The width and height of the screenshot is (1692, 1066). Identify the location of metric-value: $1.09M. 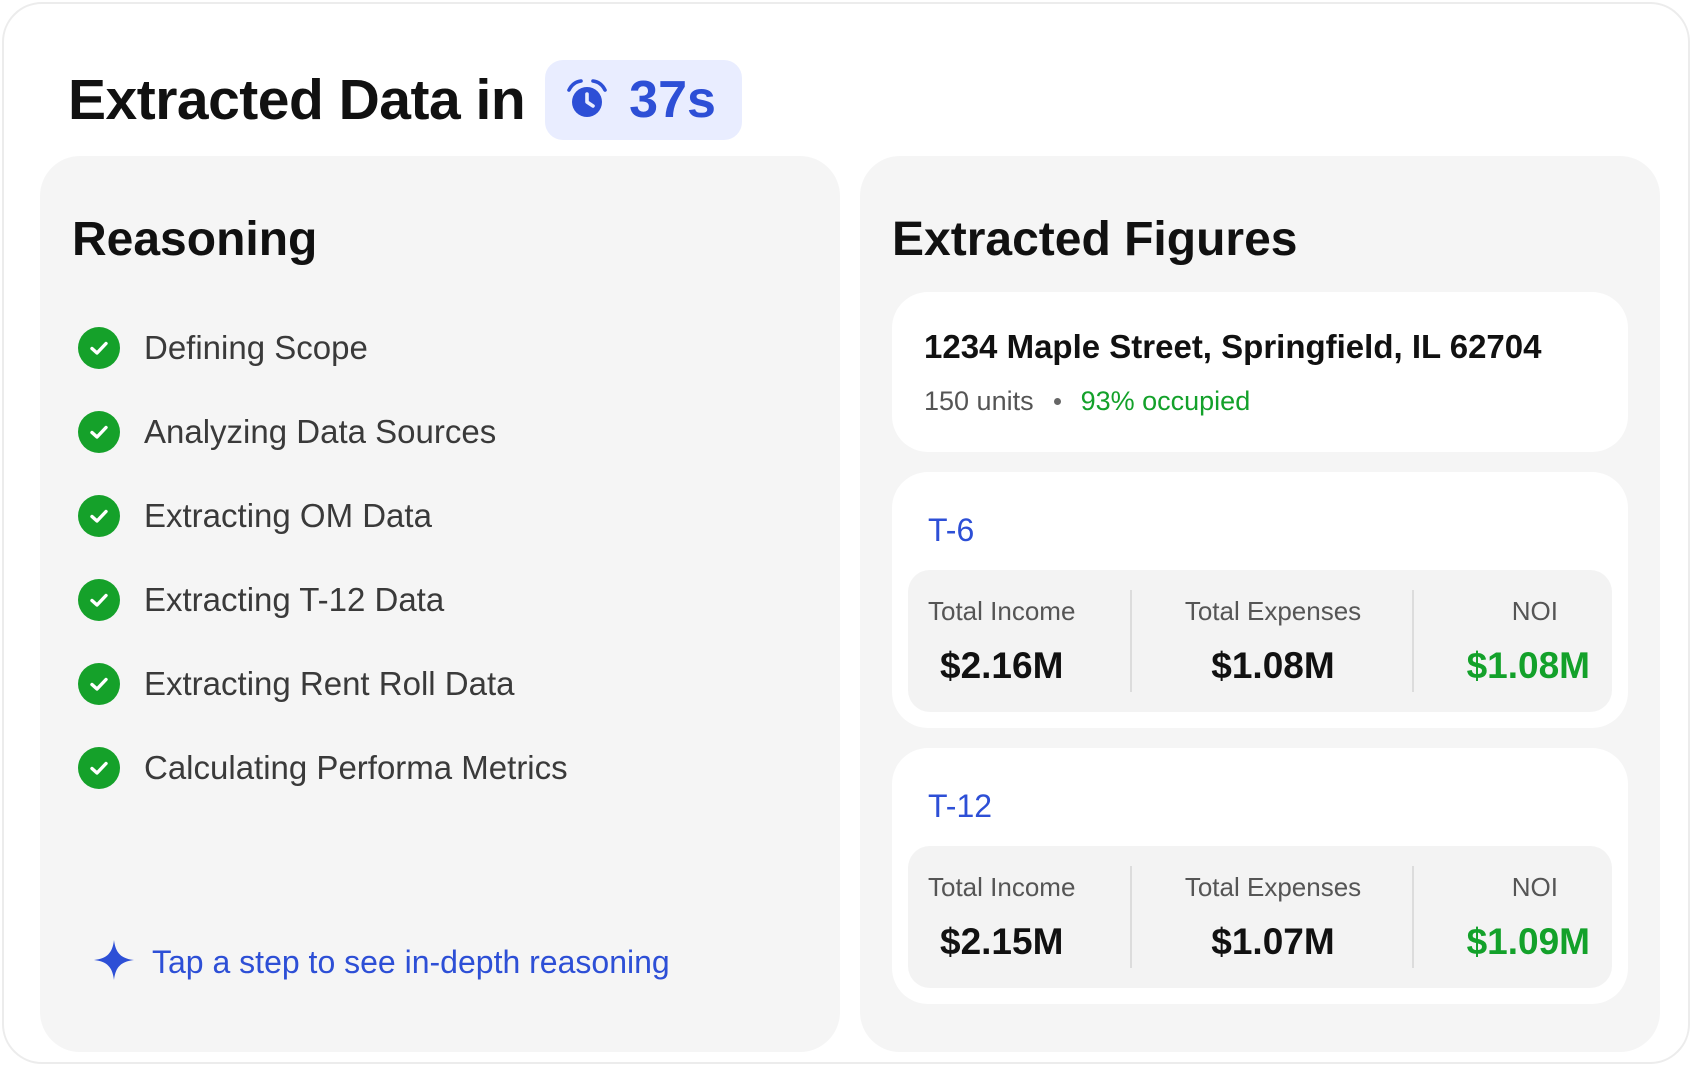
(1528, 941).